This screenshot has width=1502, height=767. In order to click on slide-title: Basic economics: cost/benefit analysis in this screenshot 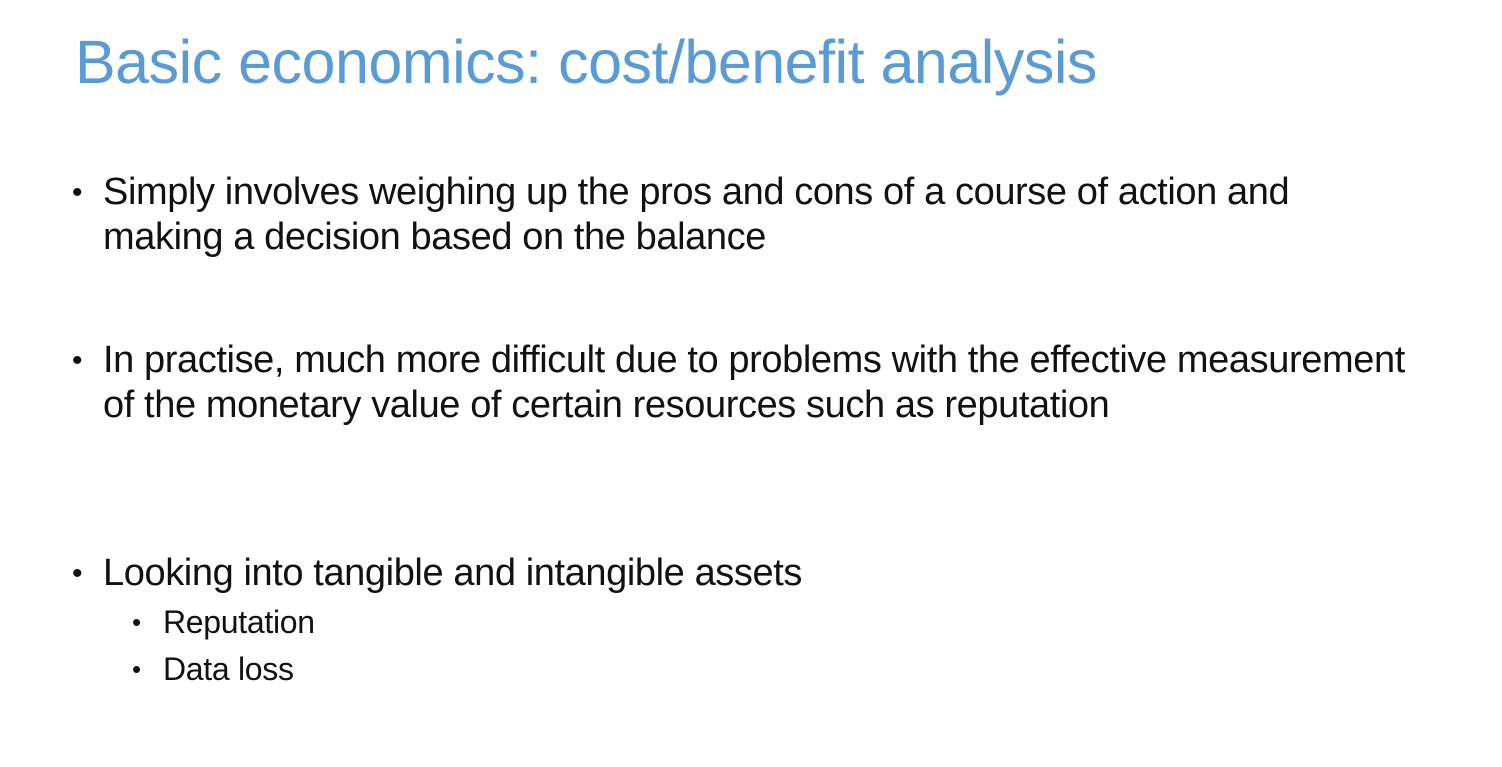, I will do `click(586, 62)`.